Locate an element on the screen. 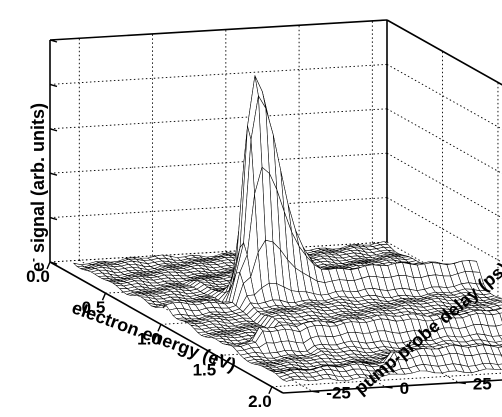  y-tick-label: 25 is located at coordinates (482, 384).